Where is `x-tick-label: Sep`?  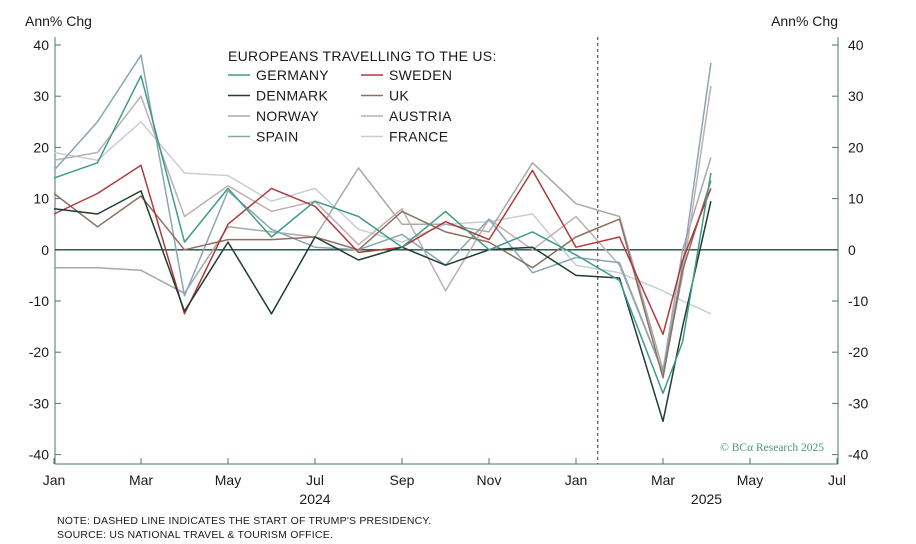 x-tick-label: Sep is located at coordinates (402, 480).